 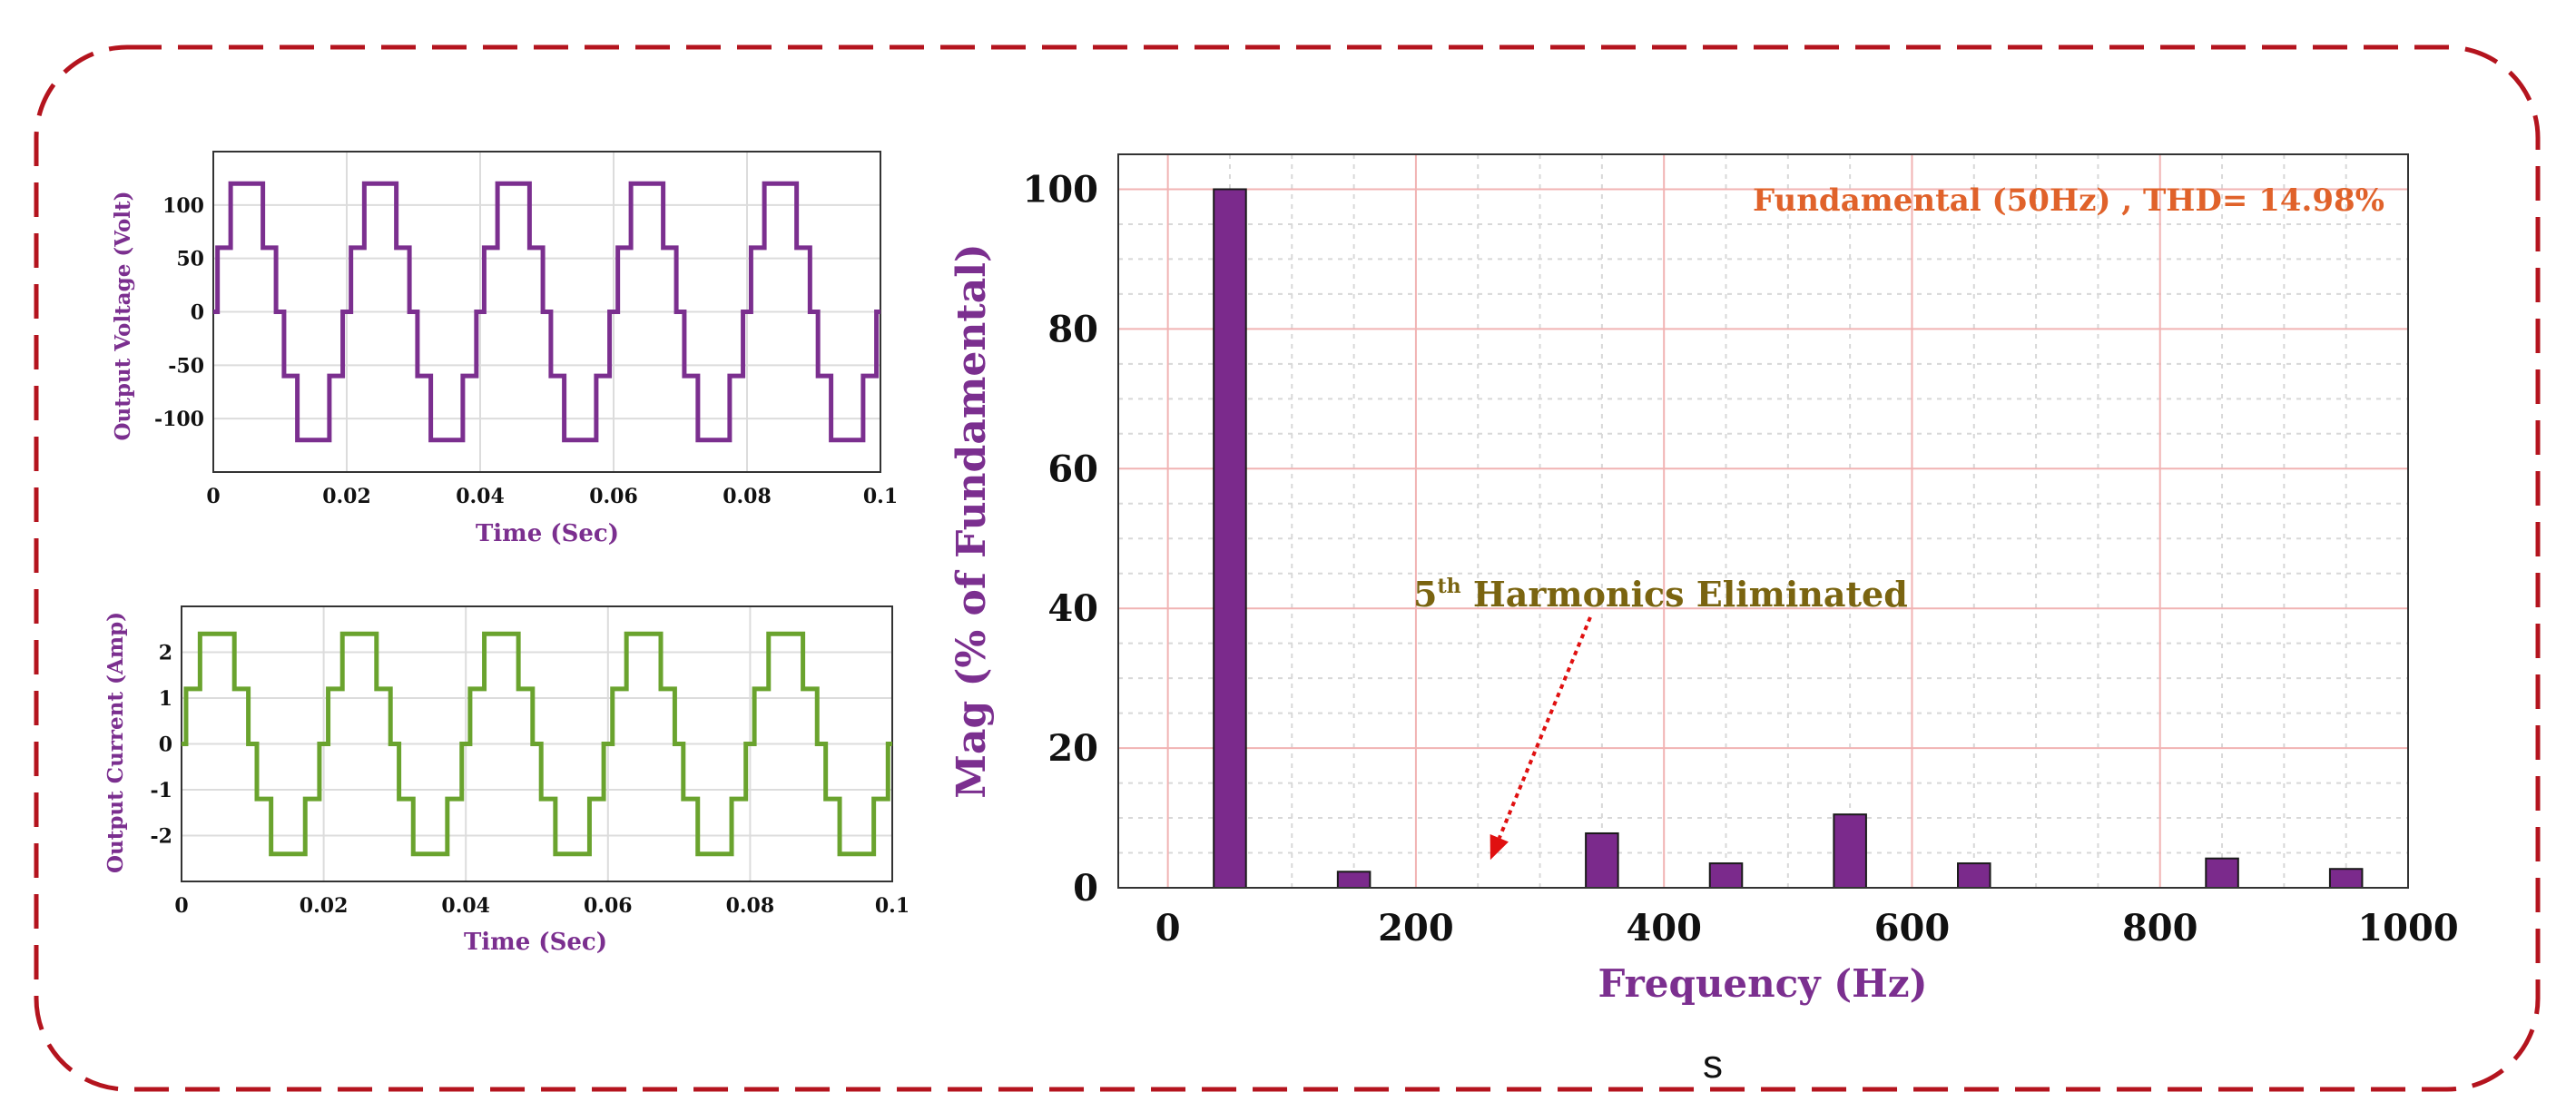 I want to click on y-tick-label: -1, so click(x=161, y=790).